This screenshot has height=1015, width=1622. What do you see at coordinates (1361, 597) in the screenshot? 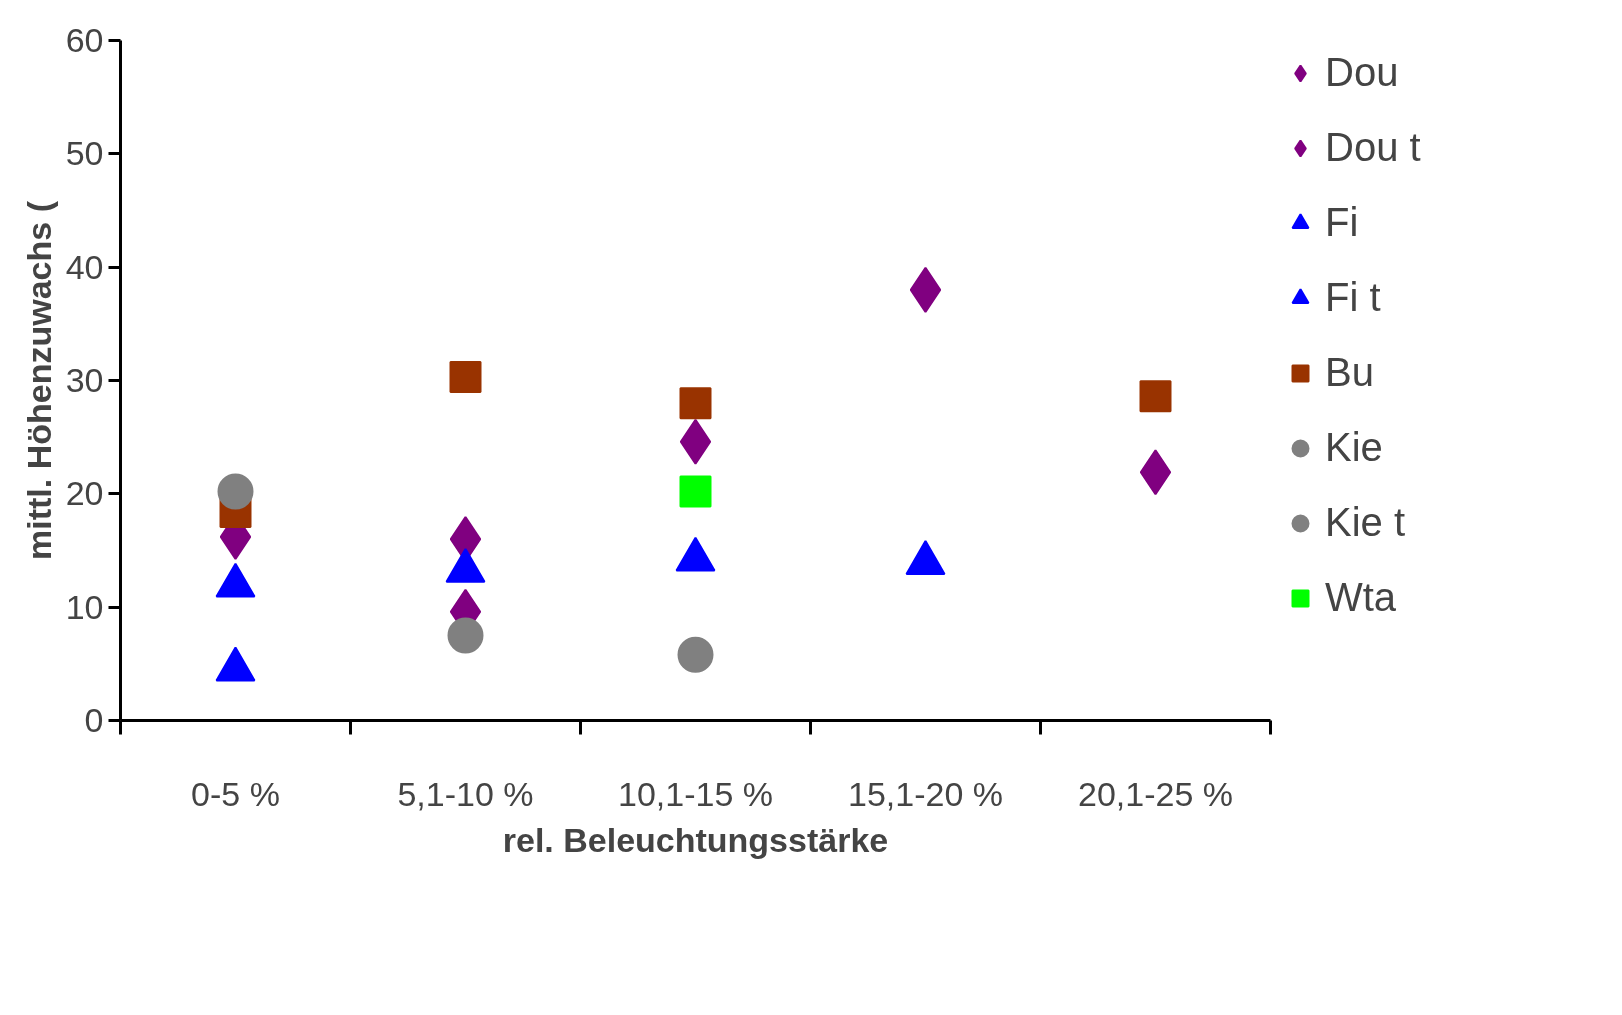
I see `legend-label: Wta` at bounding box center [1361, 597].